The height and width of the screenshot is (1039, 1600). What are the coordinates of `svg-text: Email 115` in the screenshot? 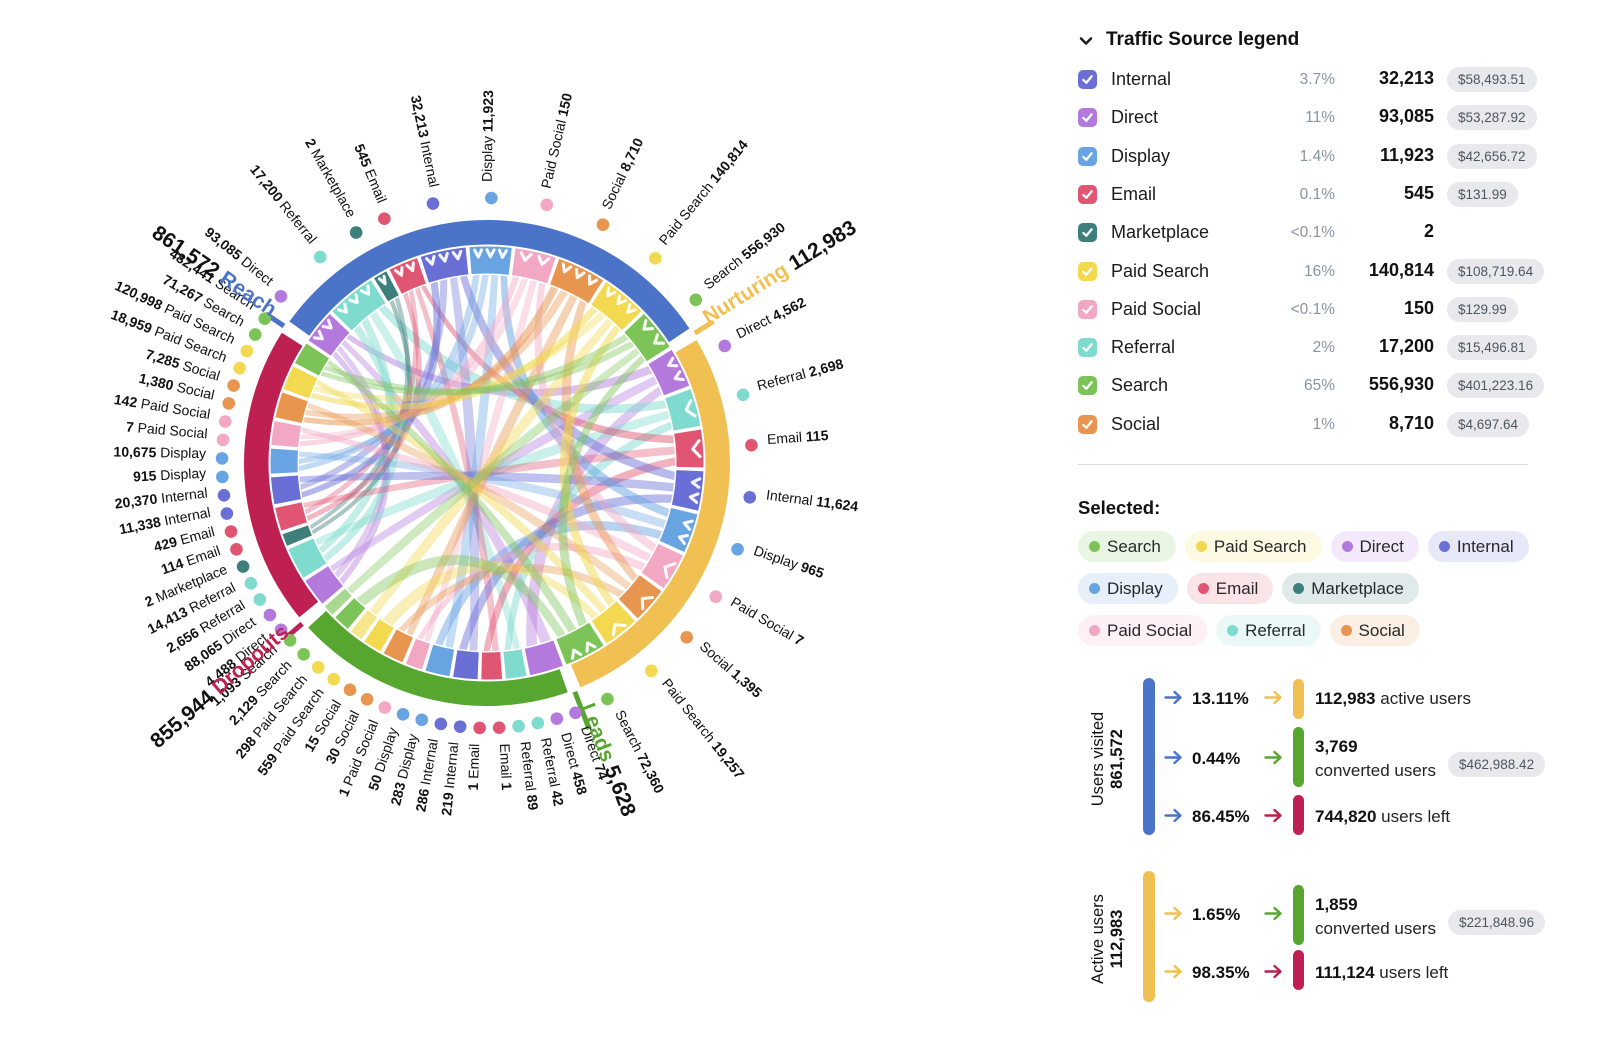 It's located at (797, 437).